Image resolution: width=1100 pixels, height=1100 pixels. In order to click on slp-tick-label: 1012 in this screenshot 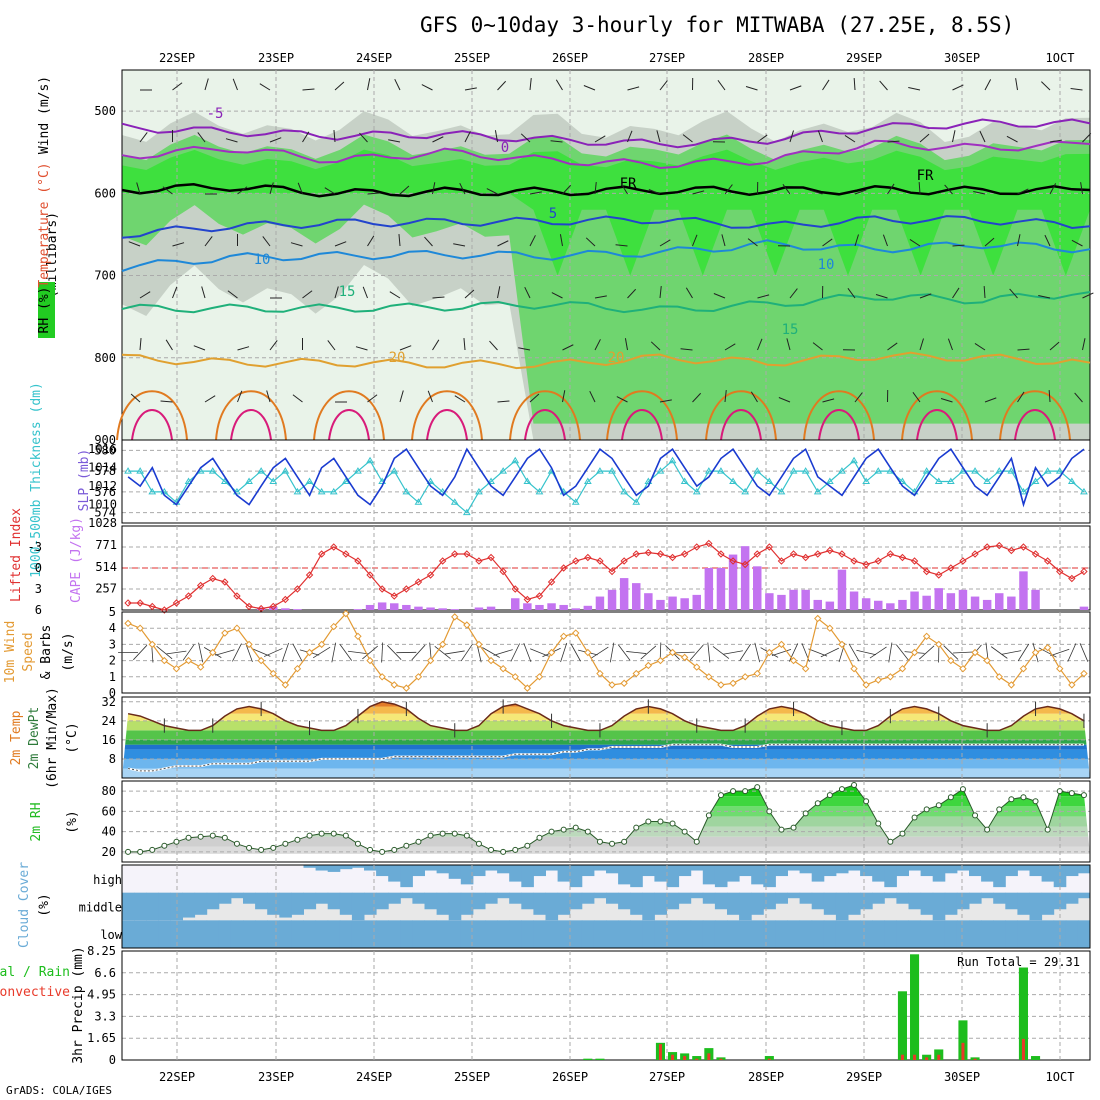, I will do `click(102, 486)`.